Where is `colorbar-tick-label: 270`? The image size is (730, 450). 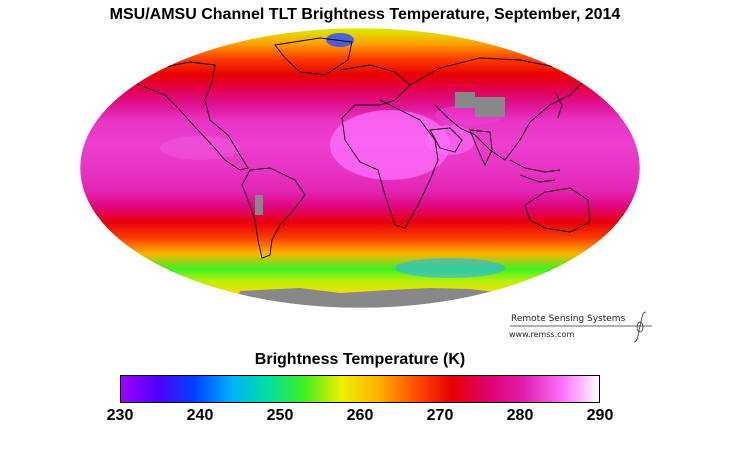
colorbar-tick-label: 270 is located at coordinates (440, 415).